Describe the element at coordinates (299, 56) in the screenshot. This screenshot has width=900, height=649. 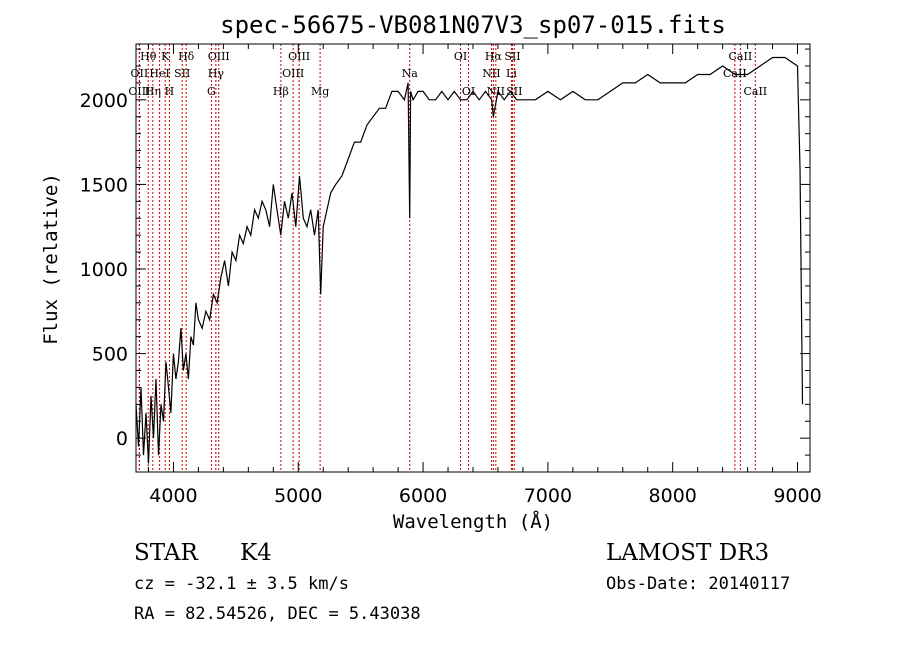
I see `spectral-line-label-13: OIII` at that location.